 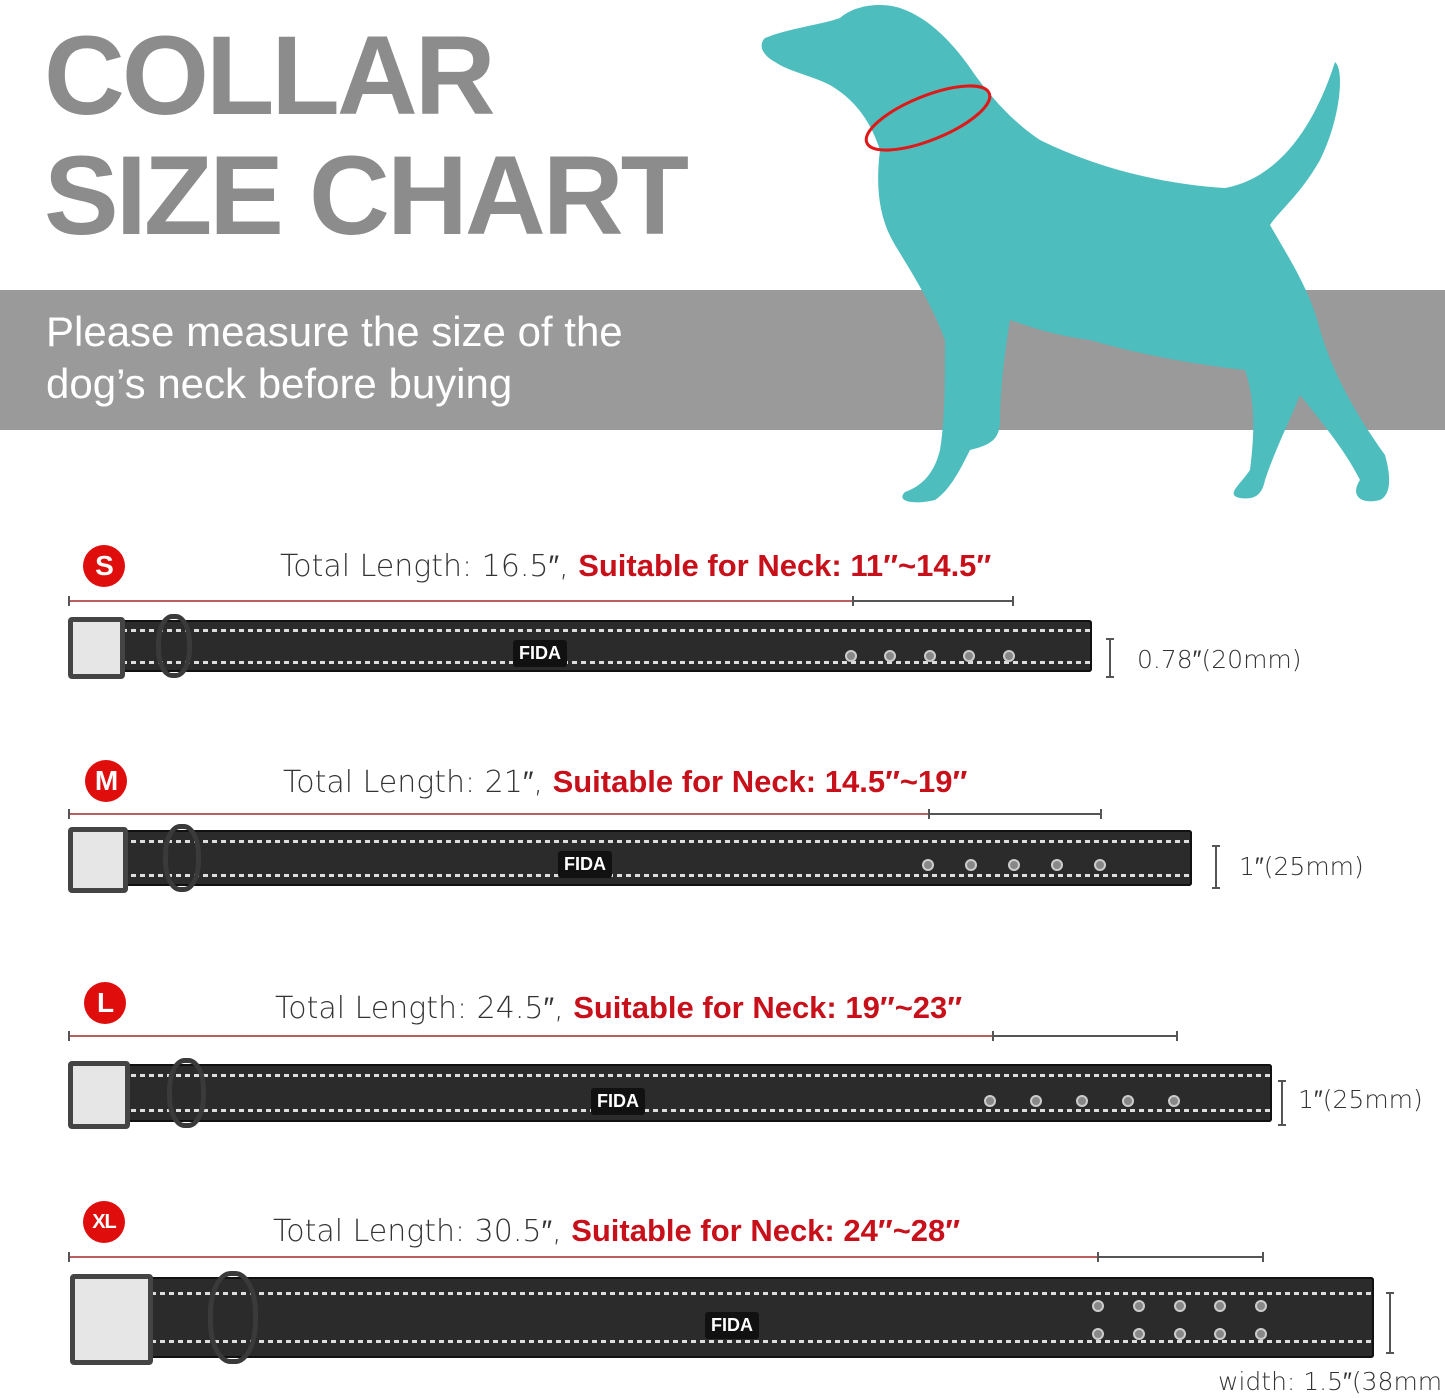 What do you see at coordinates (424, 566) in the screenshot?
I see `total-length: Total Length: 16.5″,` at bounding box center [424, 566].